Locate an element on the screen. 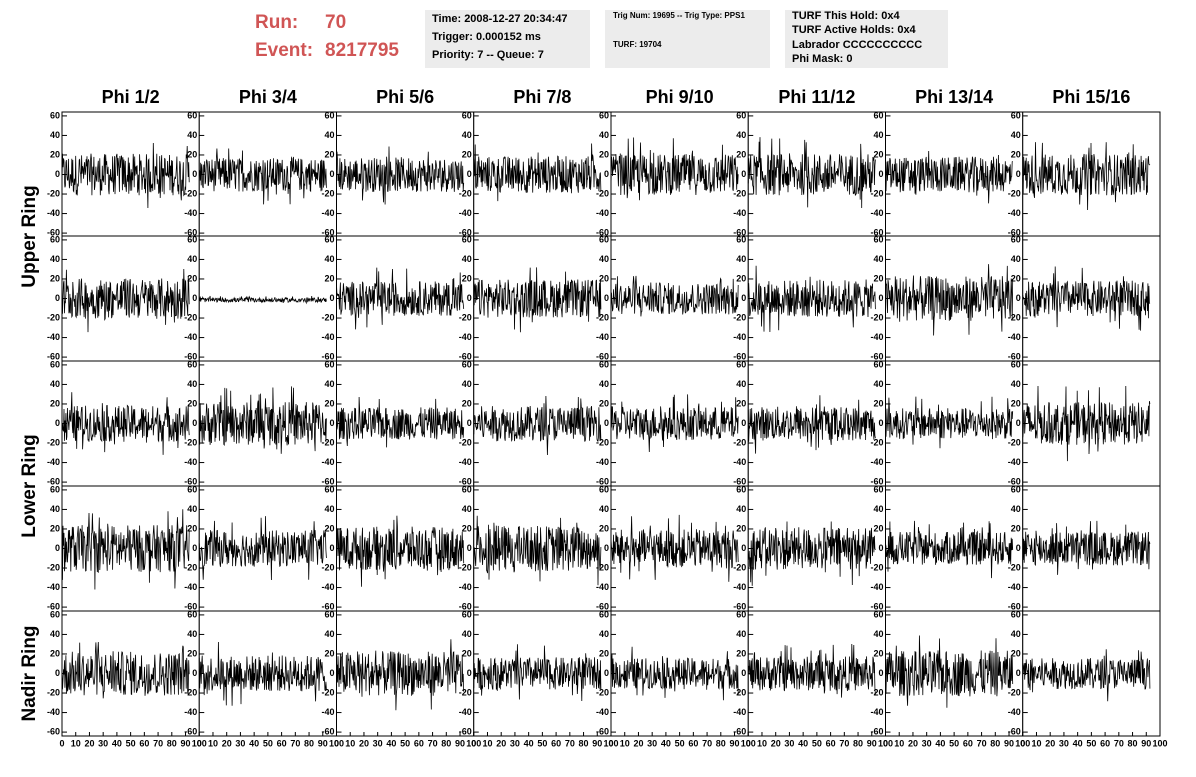  x-tick-label: 80 is located at coordinates (584, 743).